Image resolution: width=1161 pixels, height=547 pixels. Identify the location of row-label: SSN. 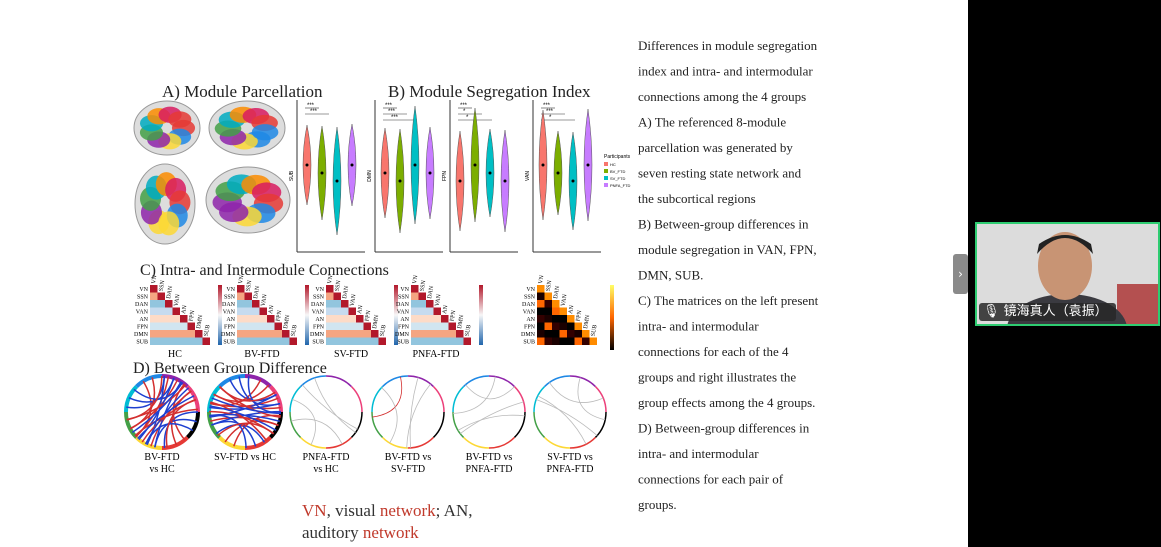
(530, 298).